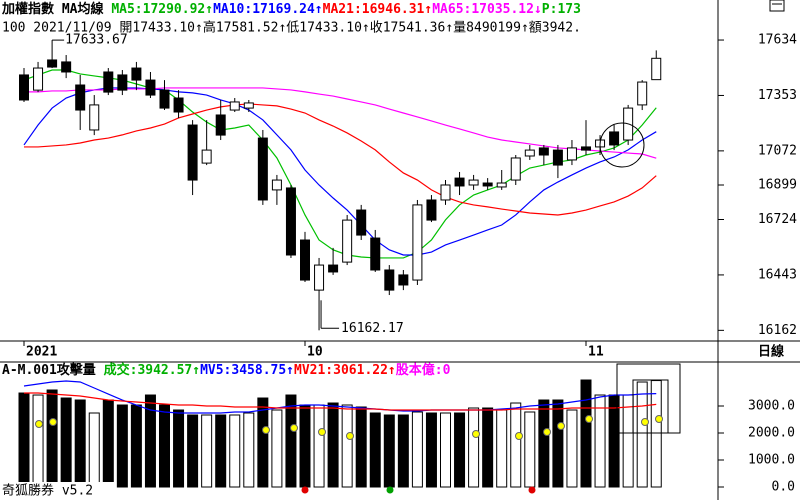 The height and width of the screenshot is (500, 800). I want to click on y-tick-label: 16162, so click(777, 330).